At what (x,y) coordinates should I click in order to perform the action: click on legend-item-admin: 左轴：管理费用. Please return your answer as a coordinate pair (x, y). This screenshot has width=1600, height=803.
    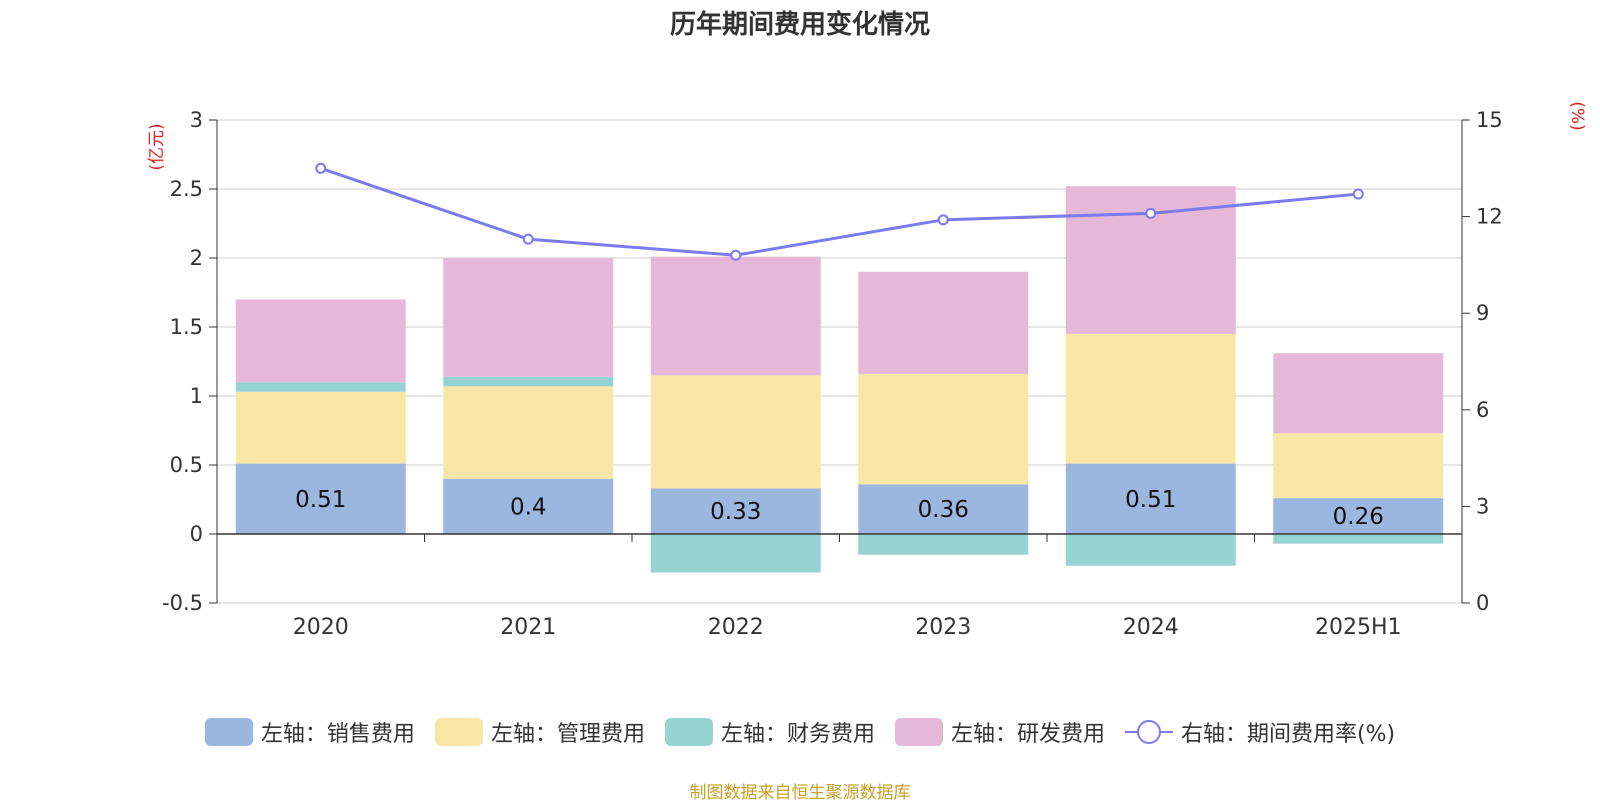
    Looking at the image, I should click on (539, 732).